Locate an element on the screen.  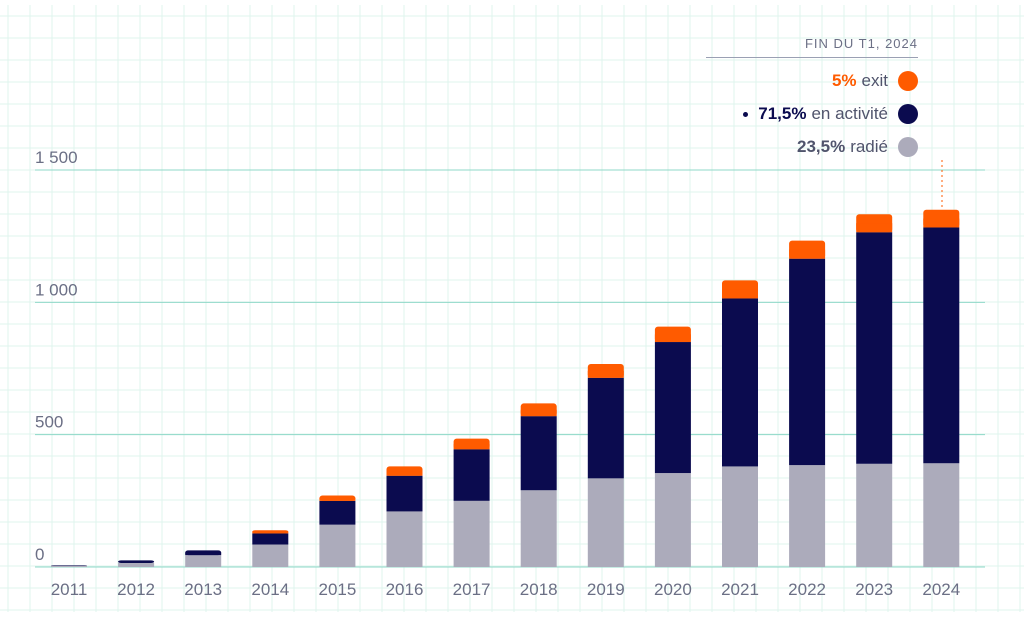
x-tick-label: 2013 is located at coordinates (203, 589).